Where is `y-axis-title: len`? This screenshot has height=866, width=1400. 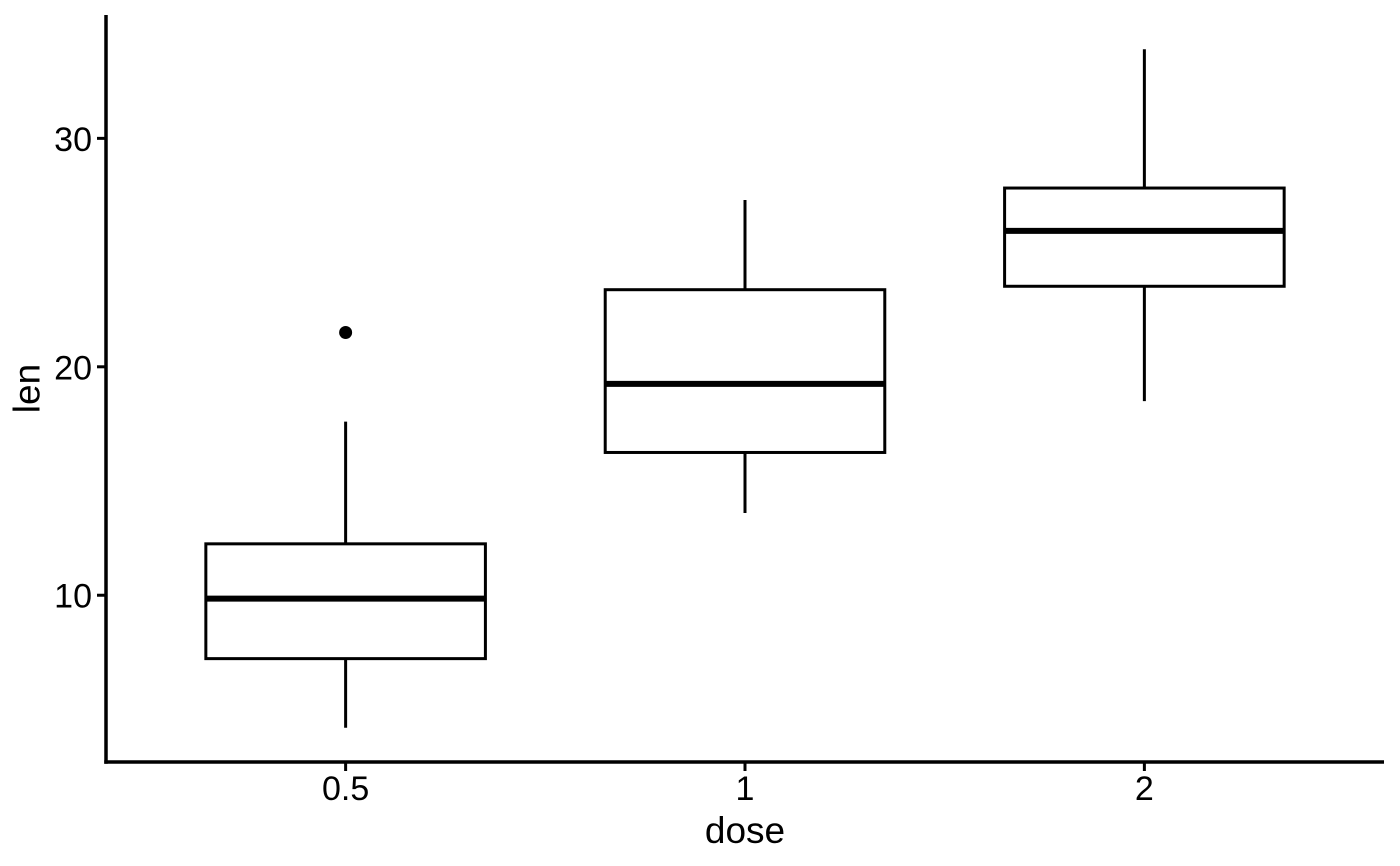
y-axis-title: len is located at coordinates (27, 388).